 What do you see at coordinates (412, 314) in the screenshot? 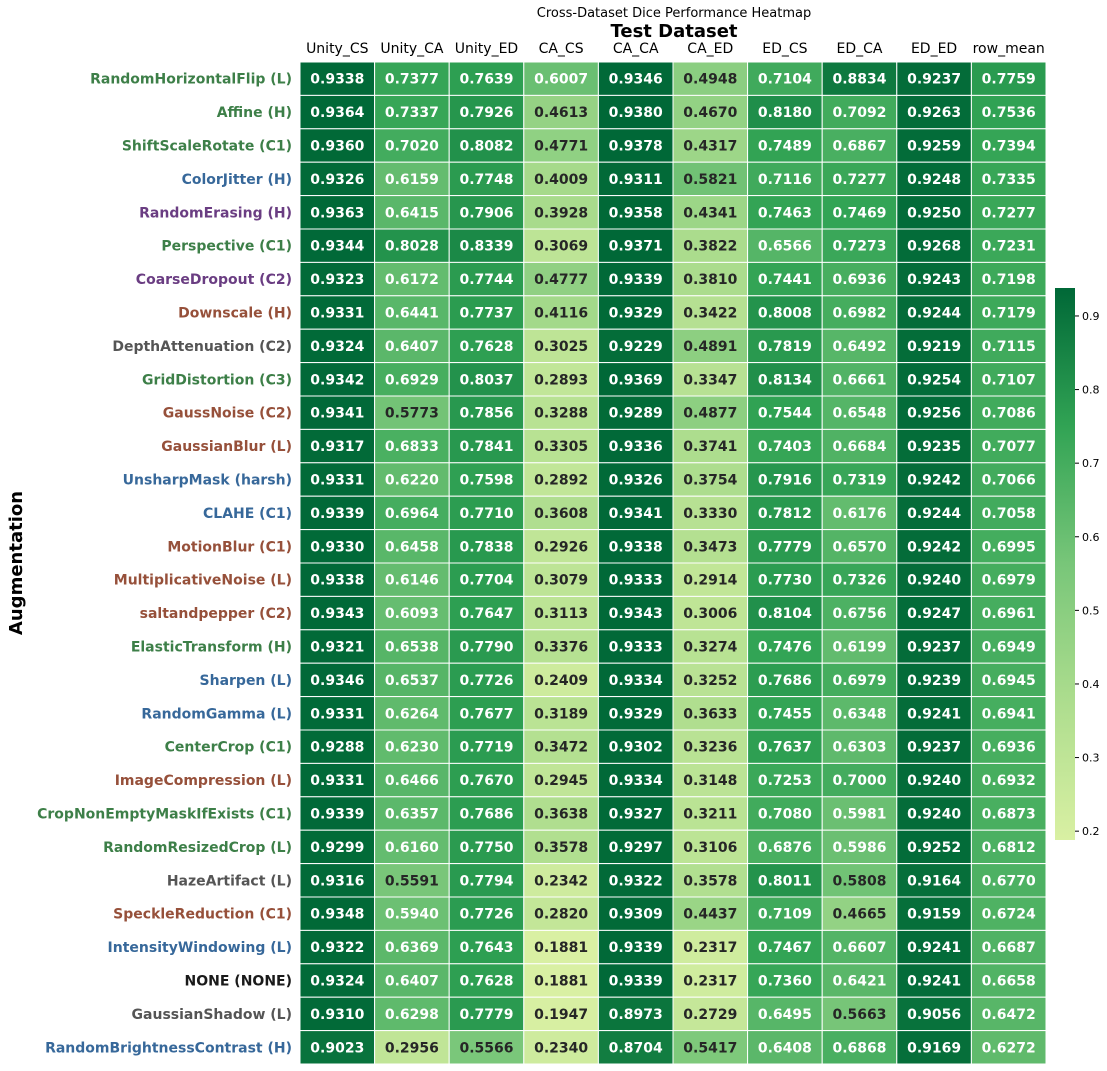
I see `cell-value-label: 0.6441` at bounding box center [412, 314].